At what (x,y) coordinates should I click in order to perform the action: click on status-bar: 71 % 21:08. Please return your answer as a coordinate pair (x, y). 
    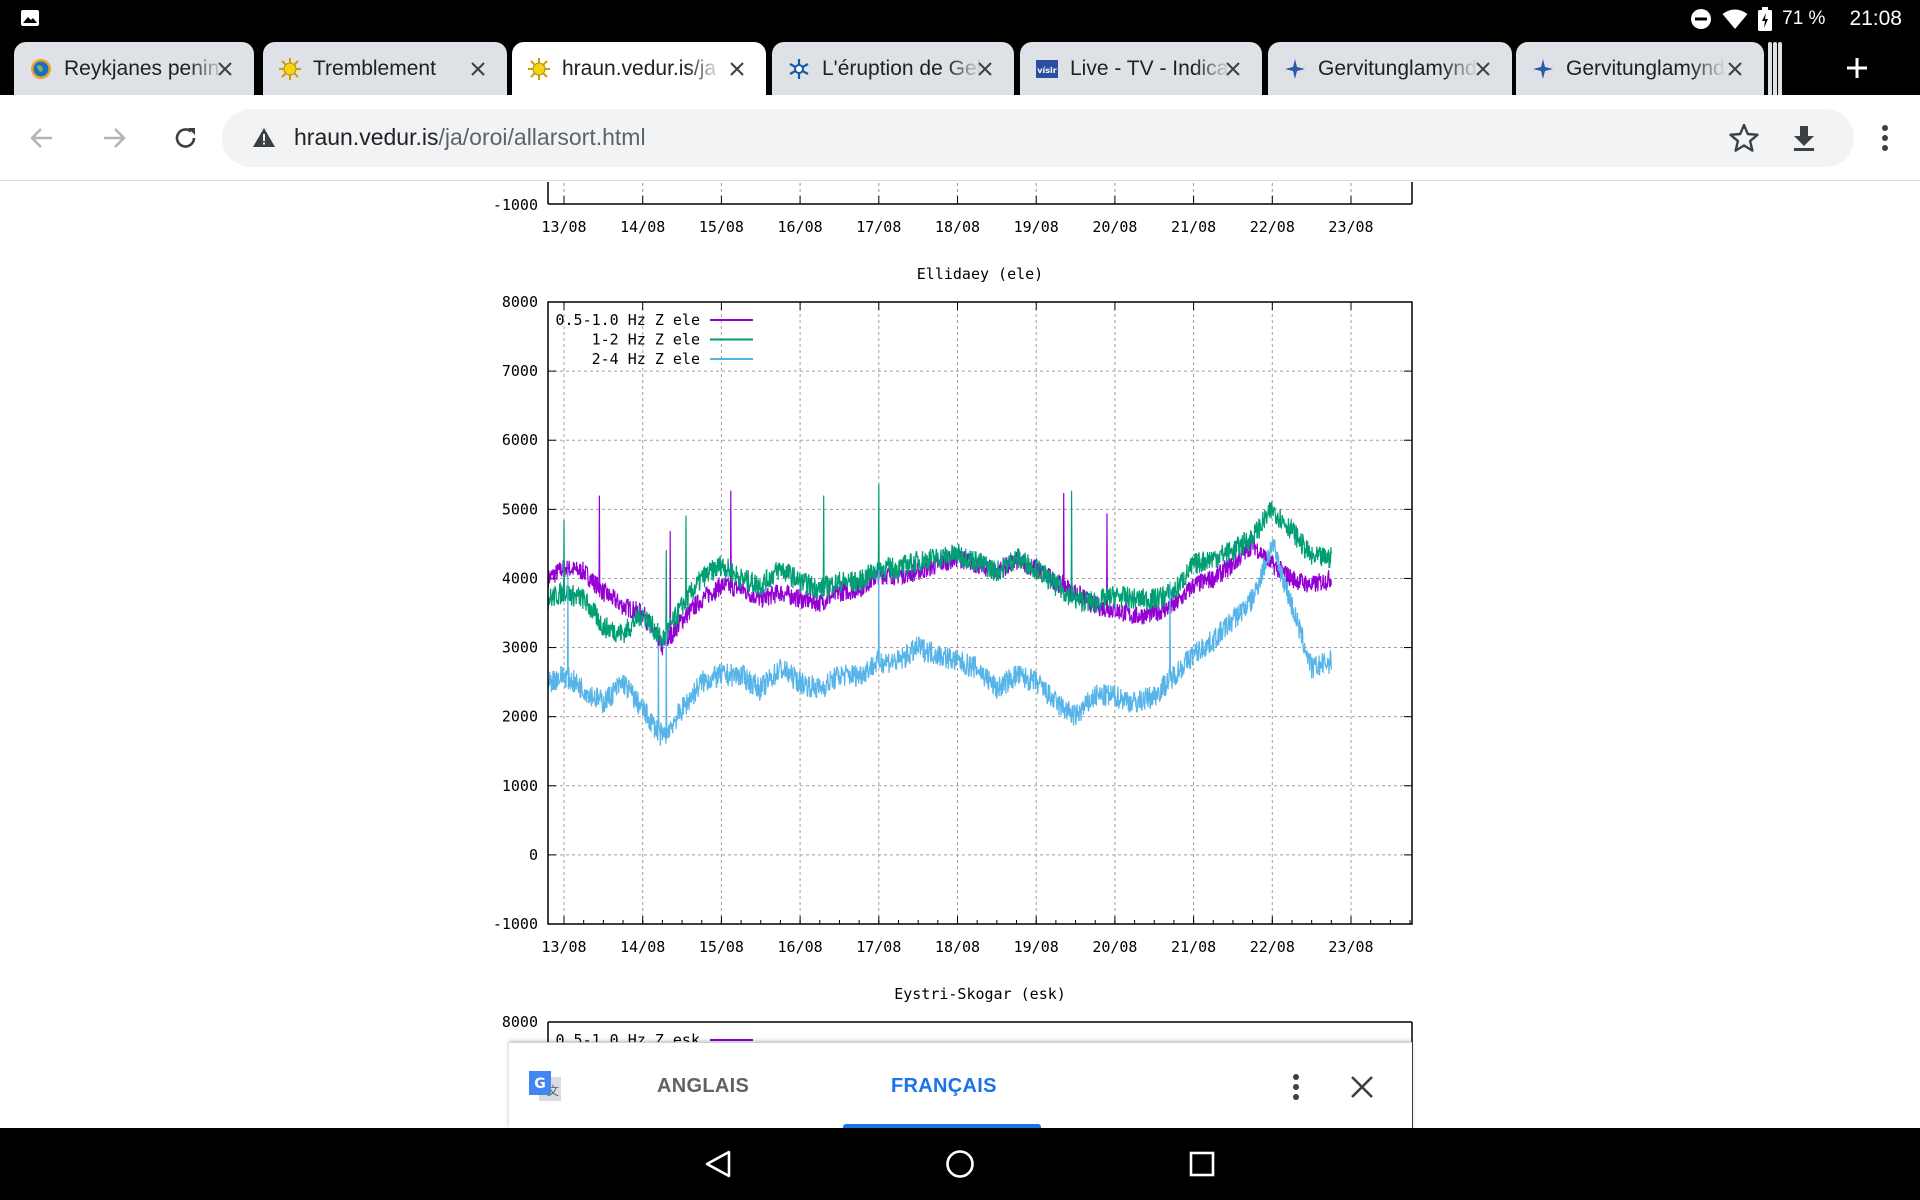
    Looking at the image, I should click on (960, 18).